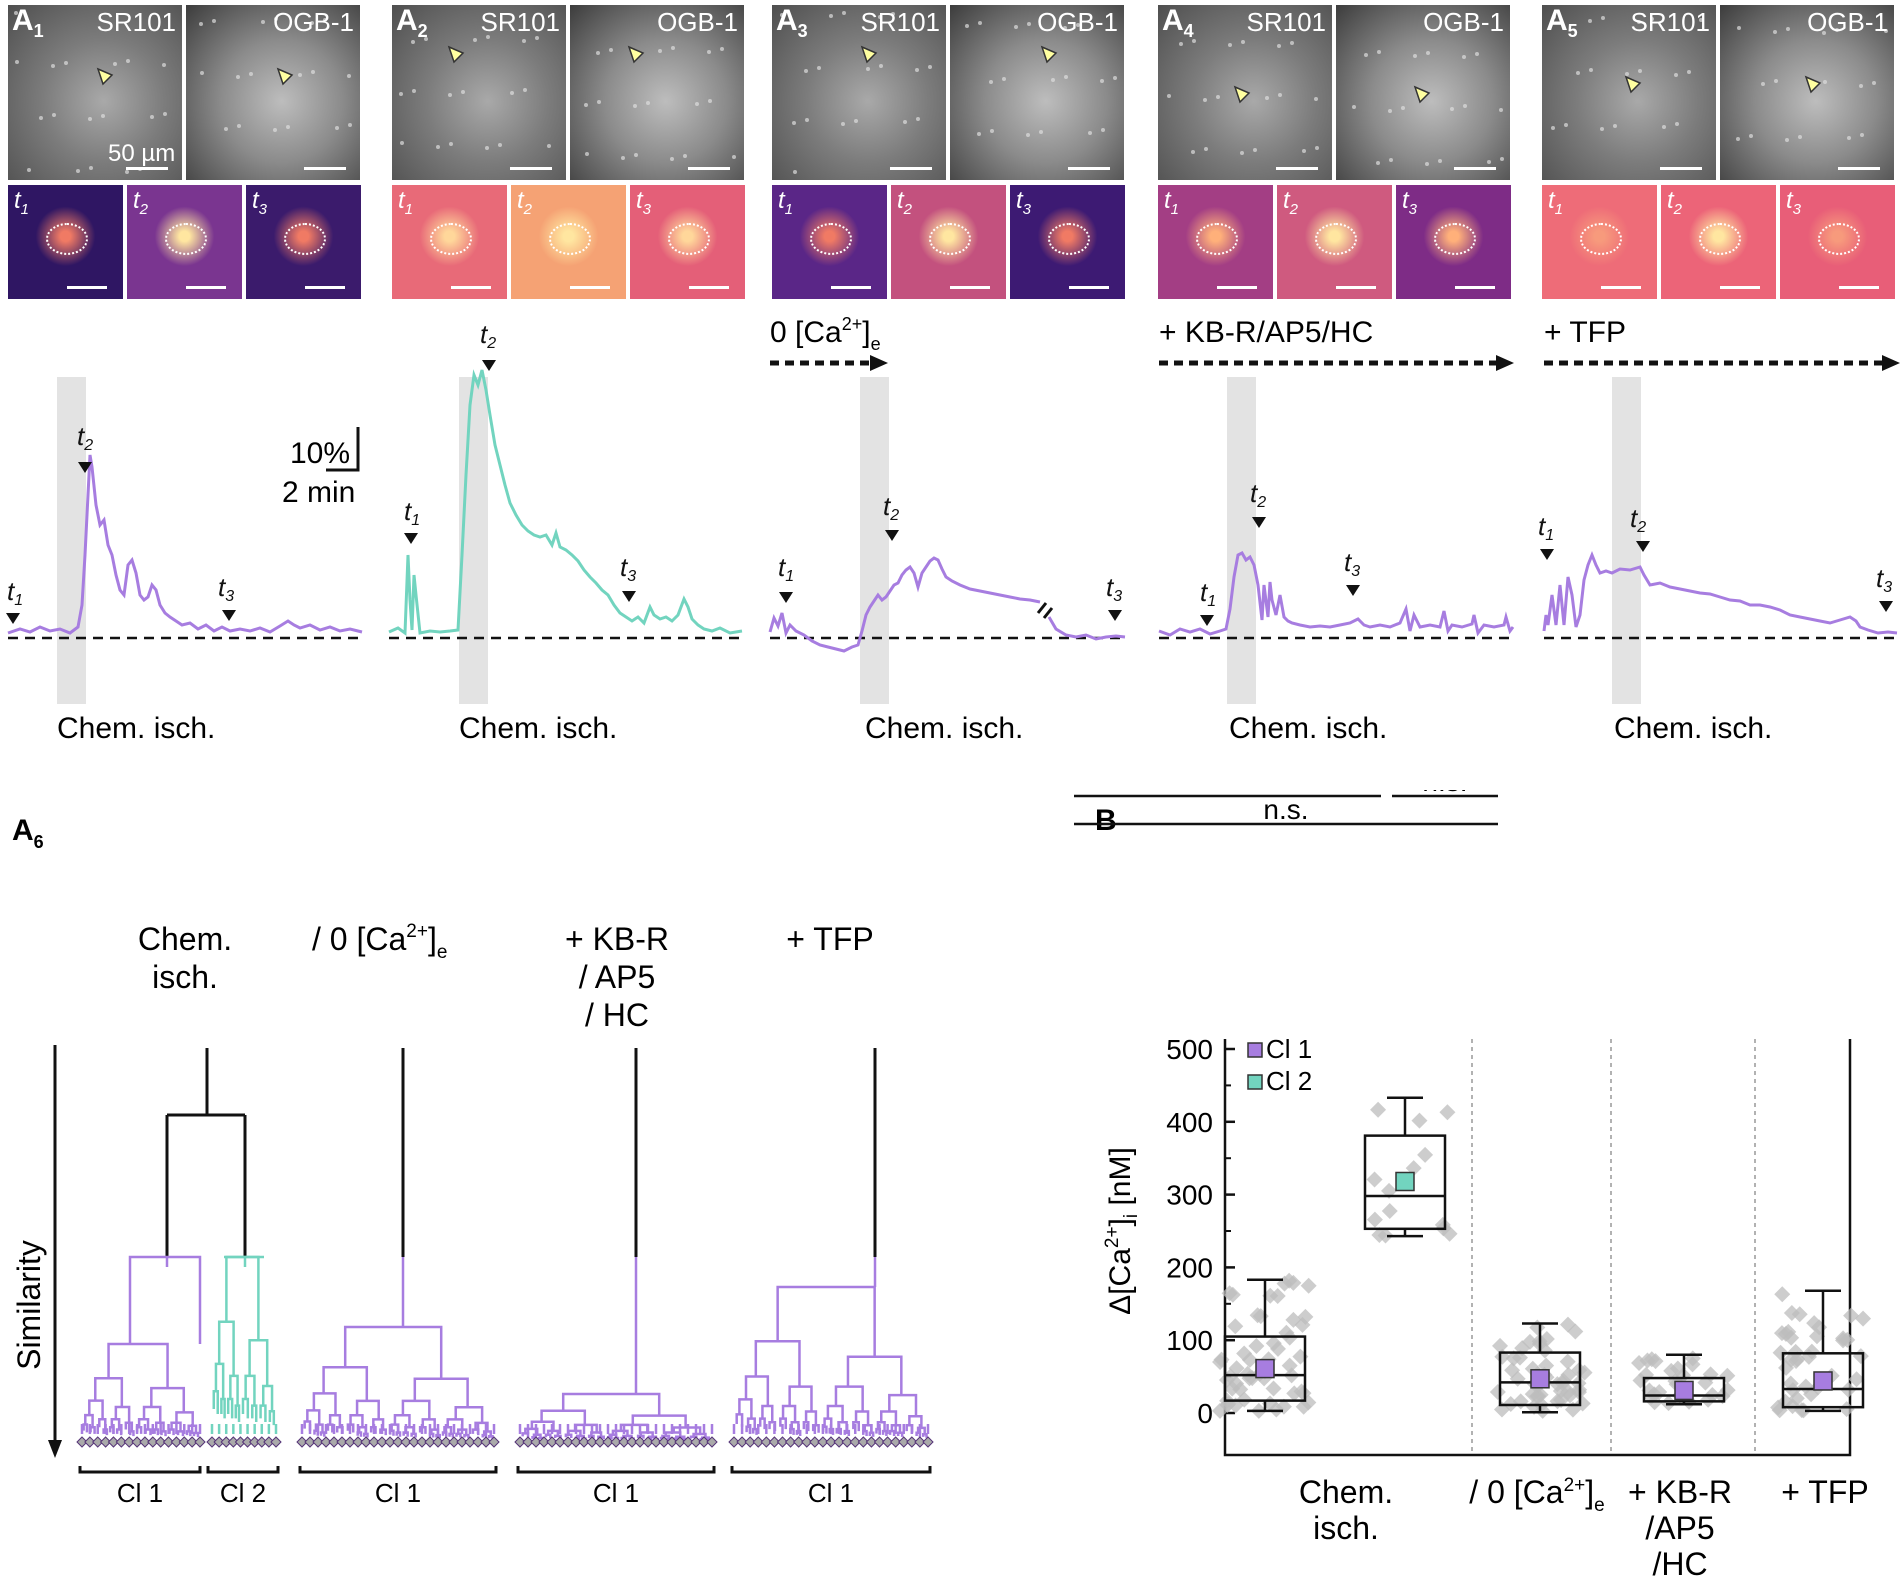  I want to click on dendro-title-3b: / AP5, so click(617, 977).